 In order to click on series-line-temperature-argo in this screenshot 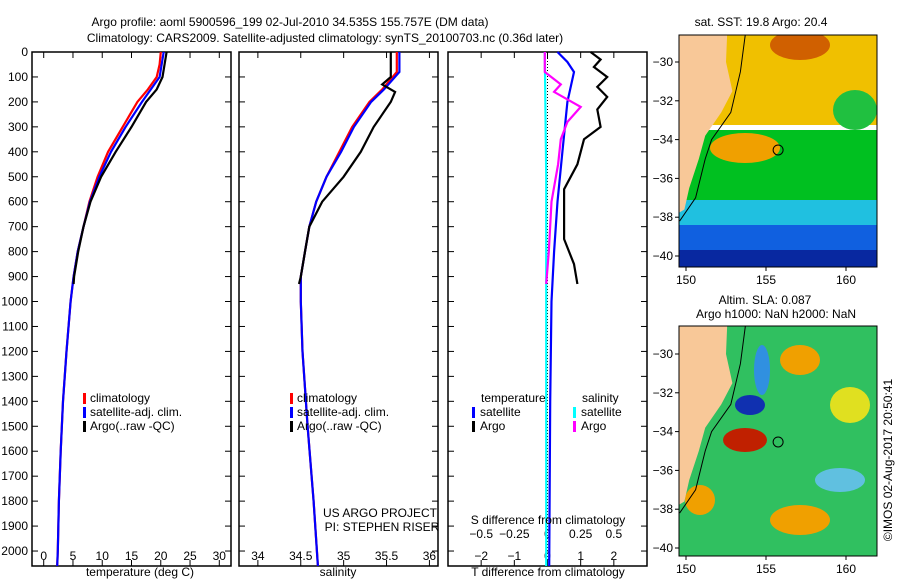, I will do `click(585, 168)`.